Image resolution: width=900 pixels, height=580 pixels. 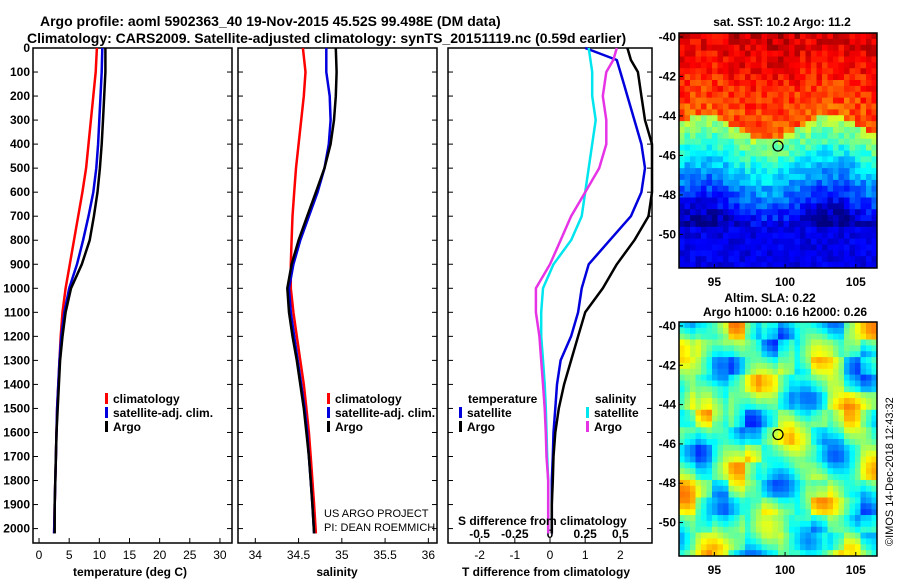 I want to click on lat-tick-label: -46, so click(x=668, y=444).